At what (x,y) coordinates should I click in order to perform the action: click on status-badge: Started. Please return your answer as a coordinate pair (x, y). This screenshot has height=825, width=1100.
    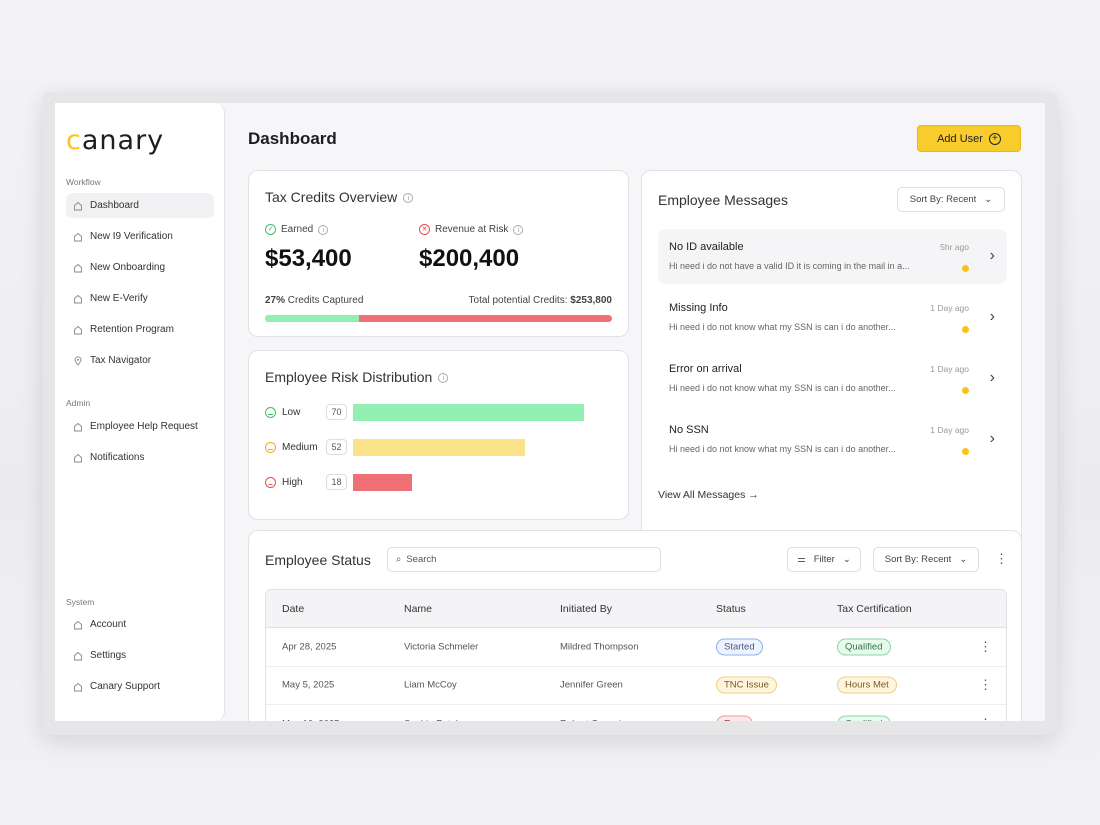
    Looking at the image, I should click on (739, 647).